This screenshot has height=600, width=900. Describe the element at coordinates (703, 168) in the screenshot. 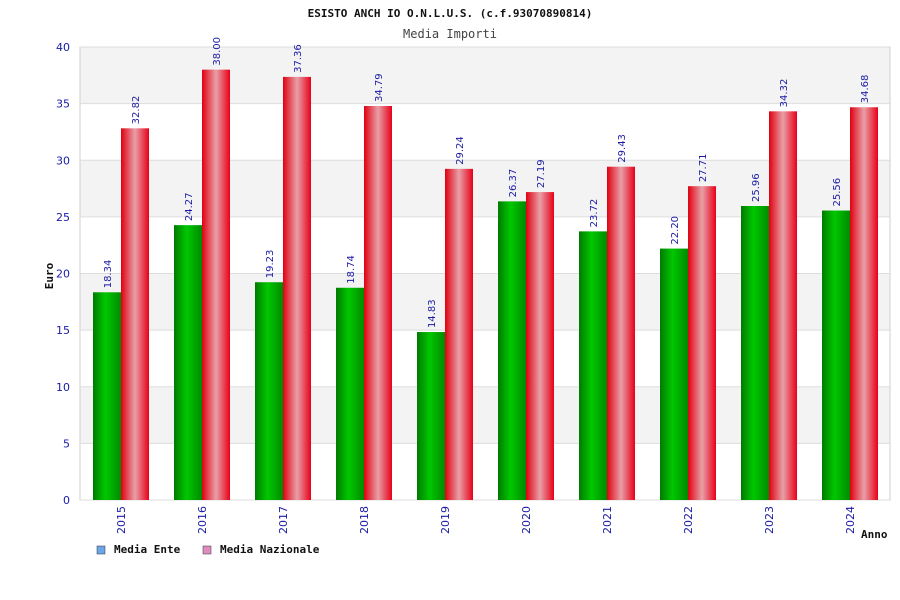

I see `data-label: 27.71` at that location.